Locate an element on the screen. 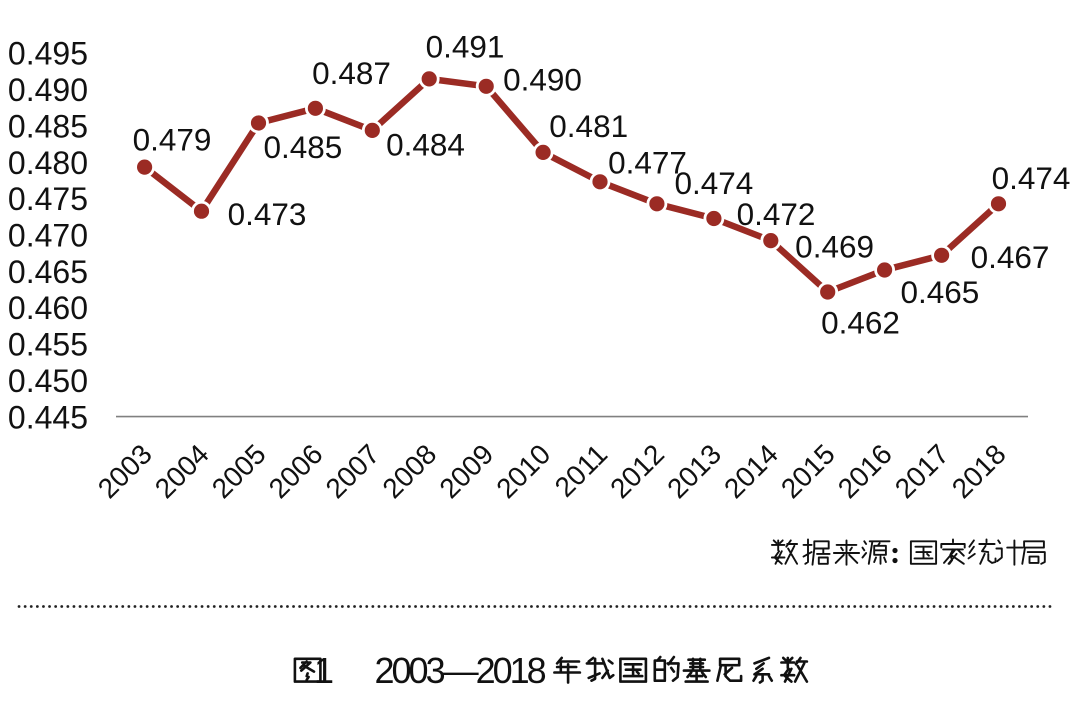 This screenshot has height=718, width=1080. svg-text: 0.460 is located at coordinates (48, 308).